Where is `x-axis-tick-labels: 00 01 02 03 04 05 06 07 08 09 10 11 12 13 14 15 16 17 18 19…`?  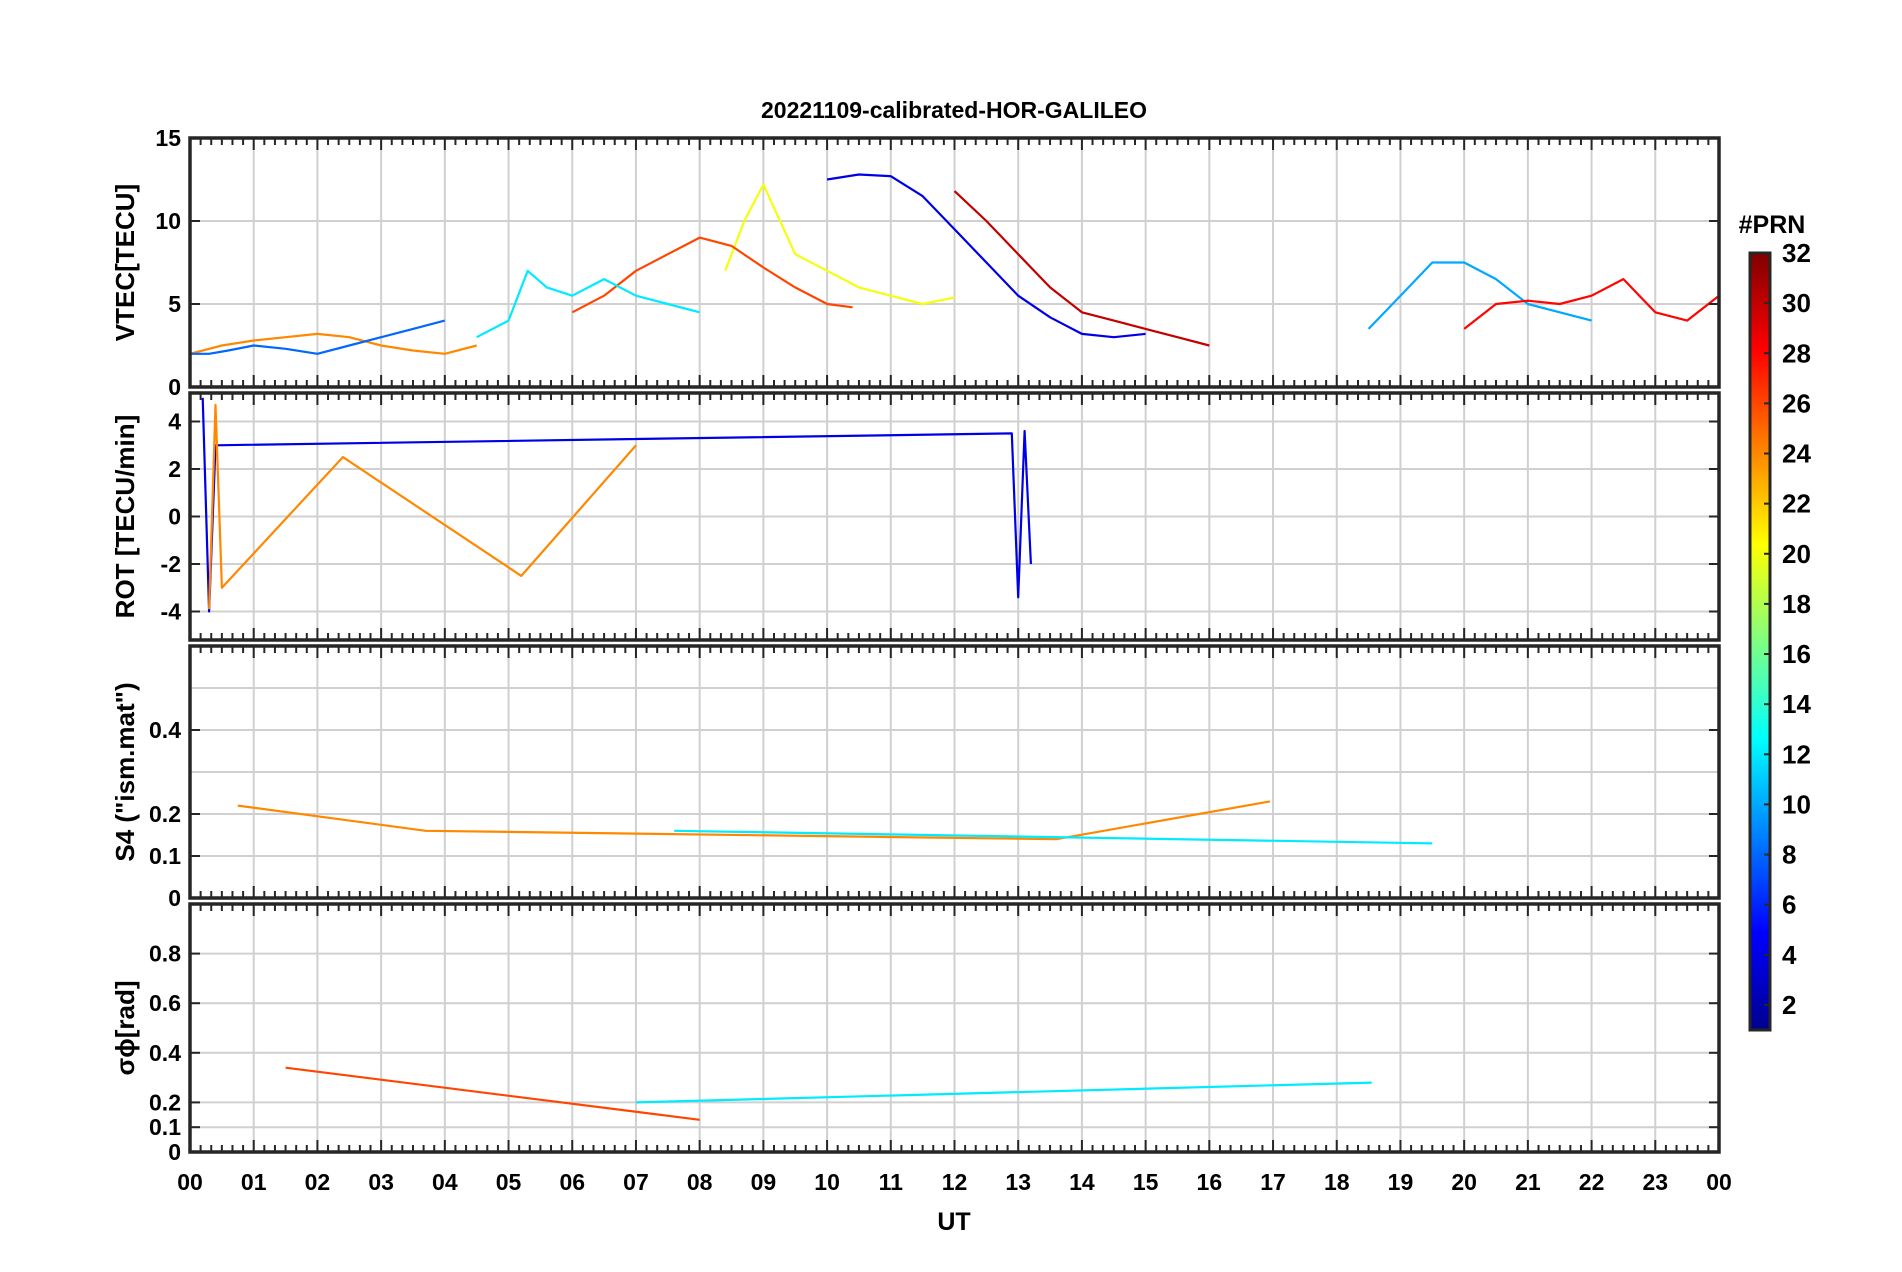
x-axis-tick-labels: 00 01 02 03 04 05 06 07 08 09 10 11 12 13 14 15 16 17 18 19… is located at coordinates (954, 1182).